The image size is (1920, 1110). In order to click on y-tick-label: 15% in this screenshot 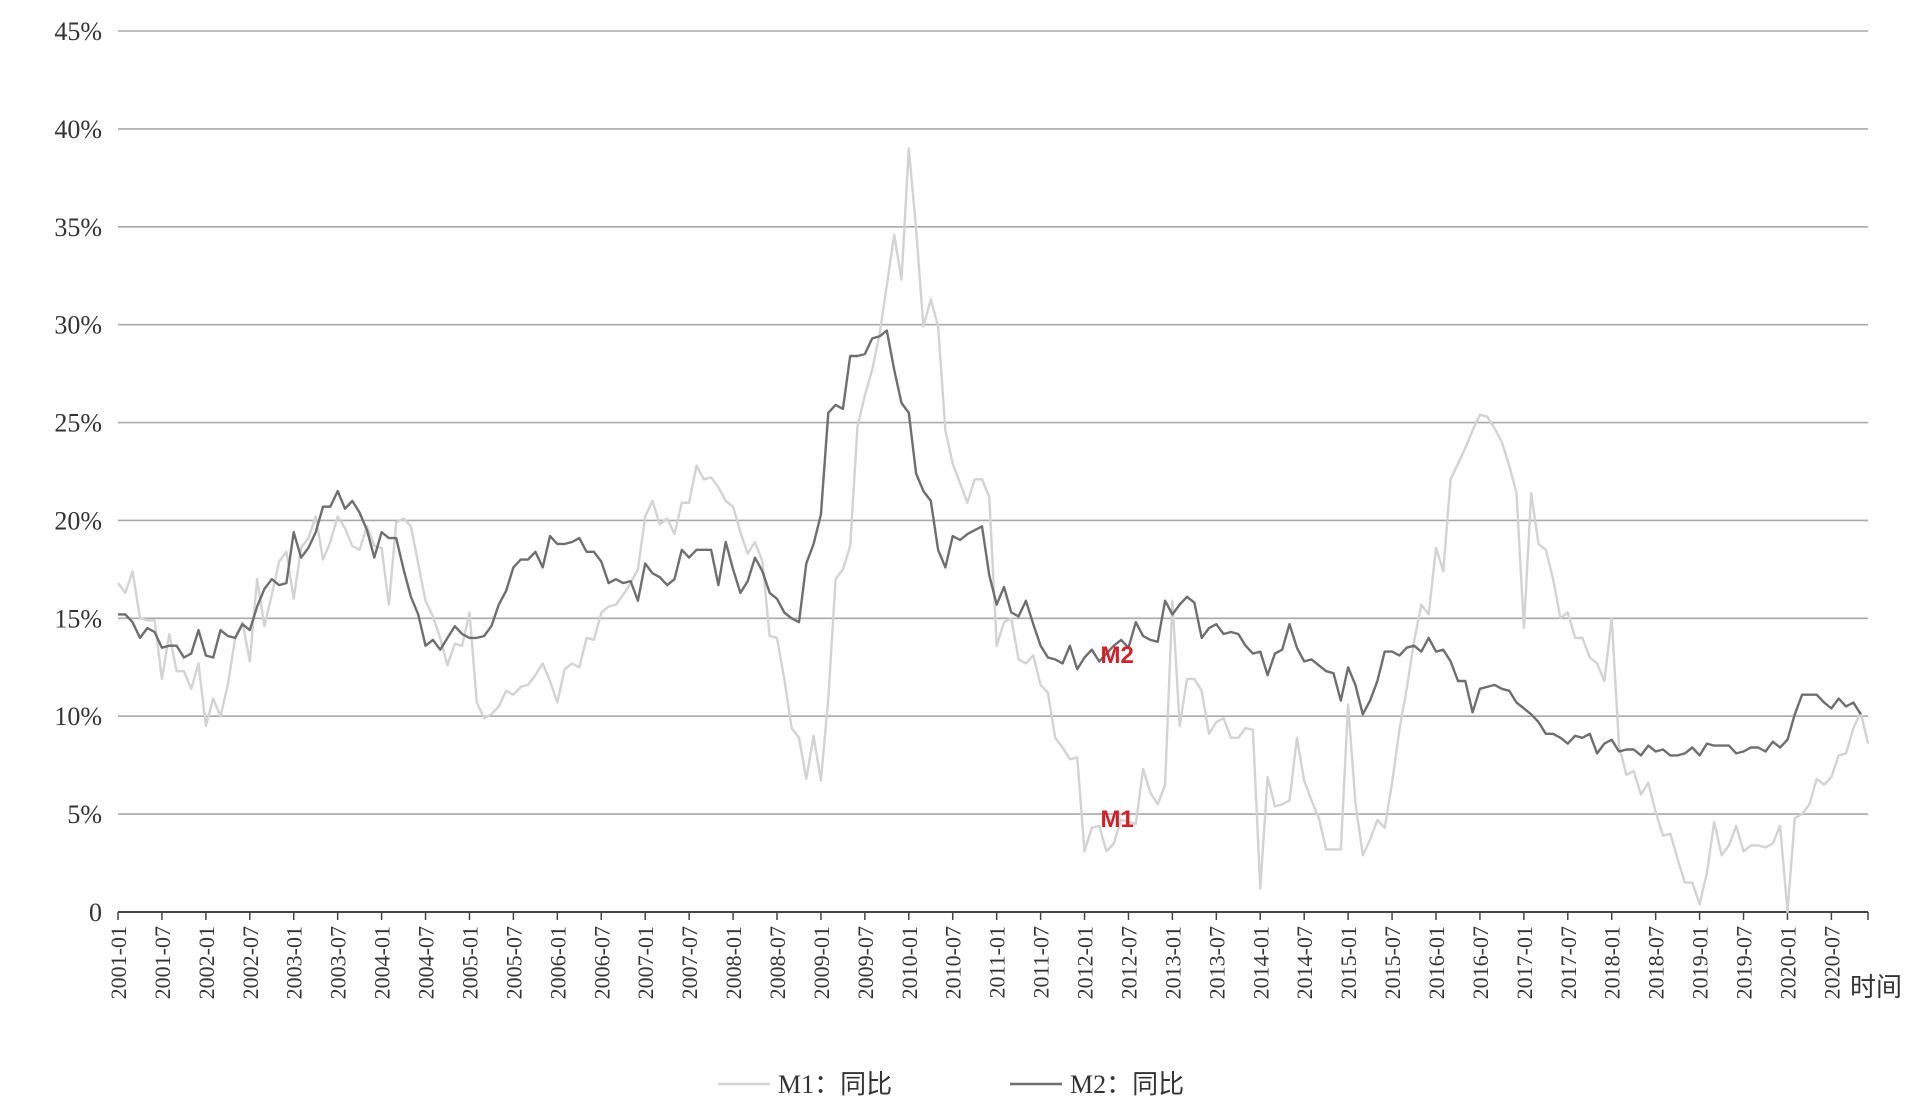, I will do `click(78, 618)`.